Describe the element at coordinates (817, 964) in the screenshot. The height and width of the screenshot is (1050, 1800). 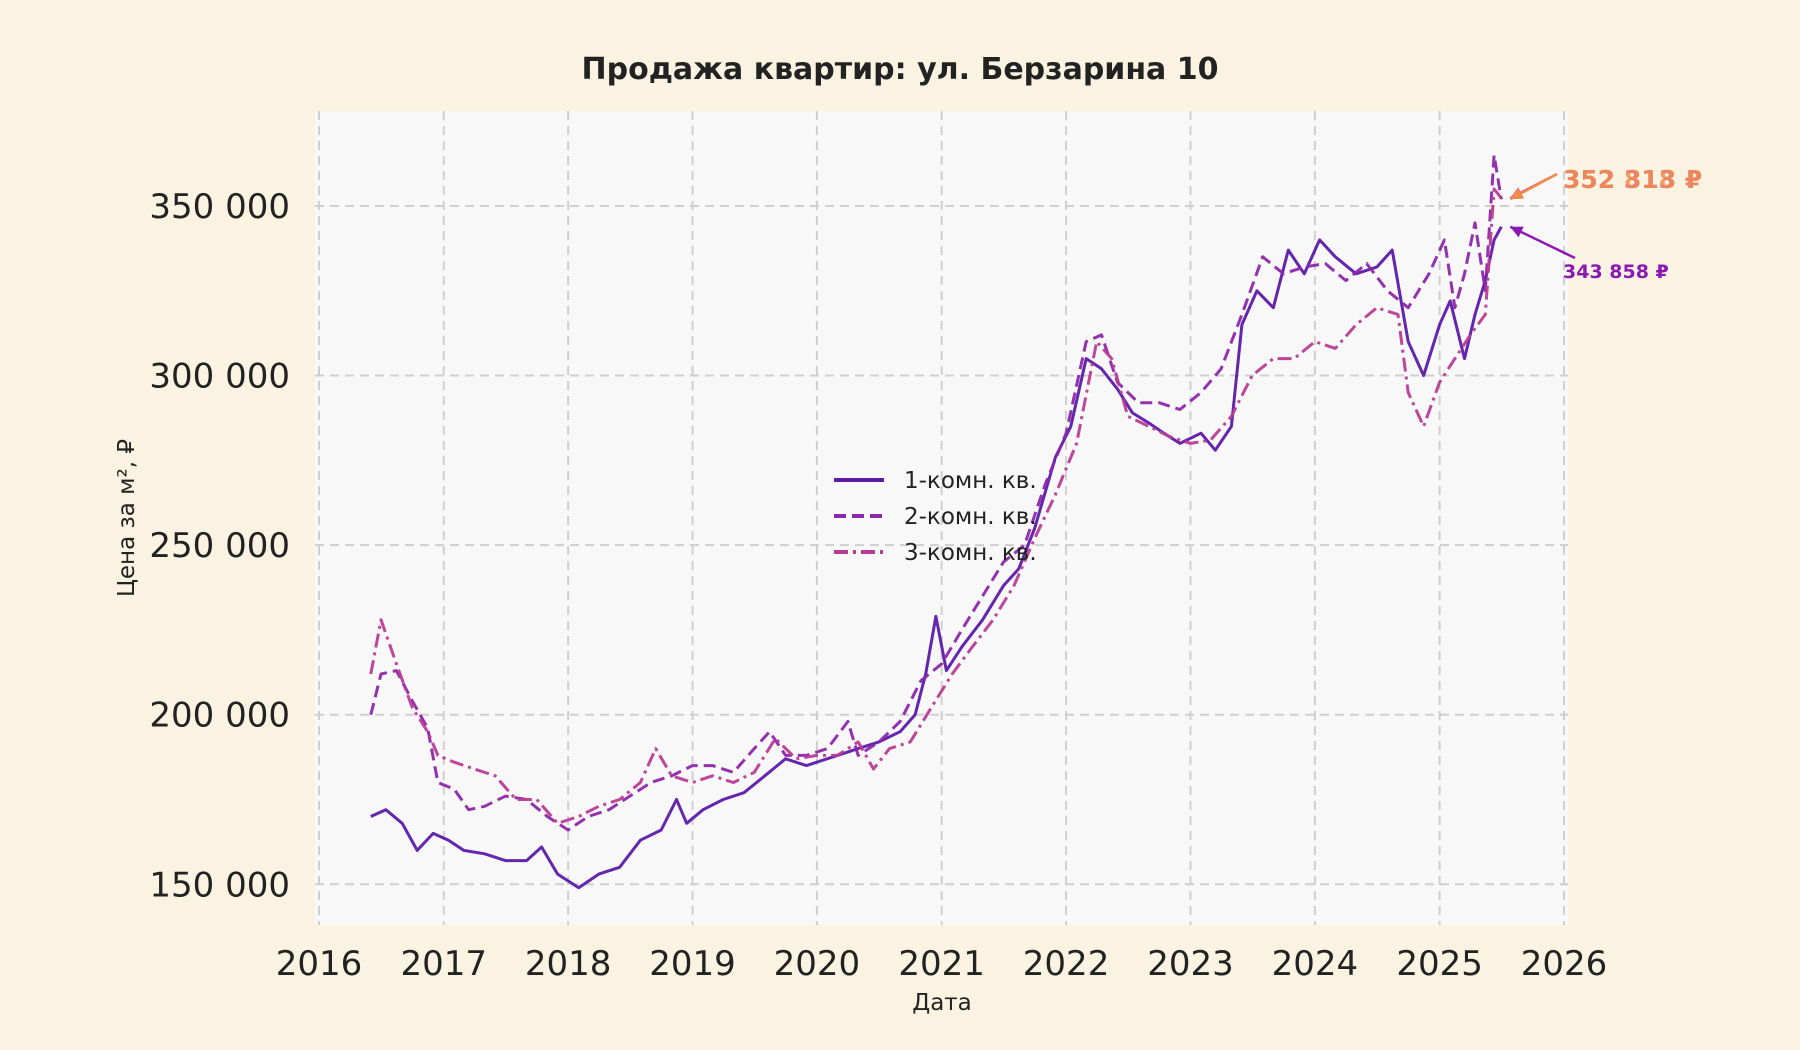
I see `x-tick-label: 2020` at that location.